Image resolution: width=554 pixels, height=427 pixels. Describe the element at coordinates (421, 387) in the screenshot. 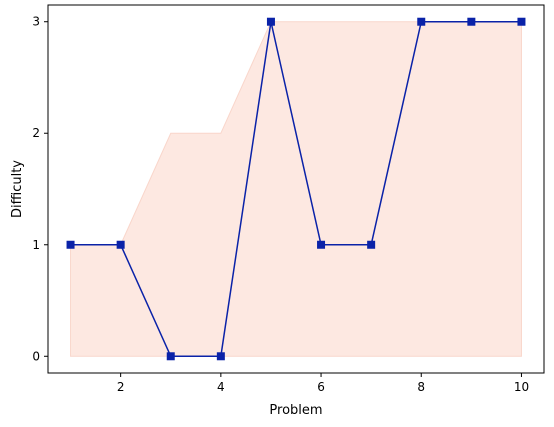

I see `x-tick-label: 8` at that location.